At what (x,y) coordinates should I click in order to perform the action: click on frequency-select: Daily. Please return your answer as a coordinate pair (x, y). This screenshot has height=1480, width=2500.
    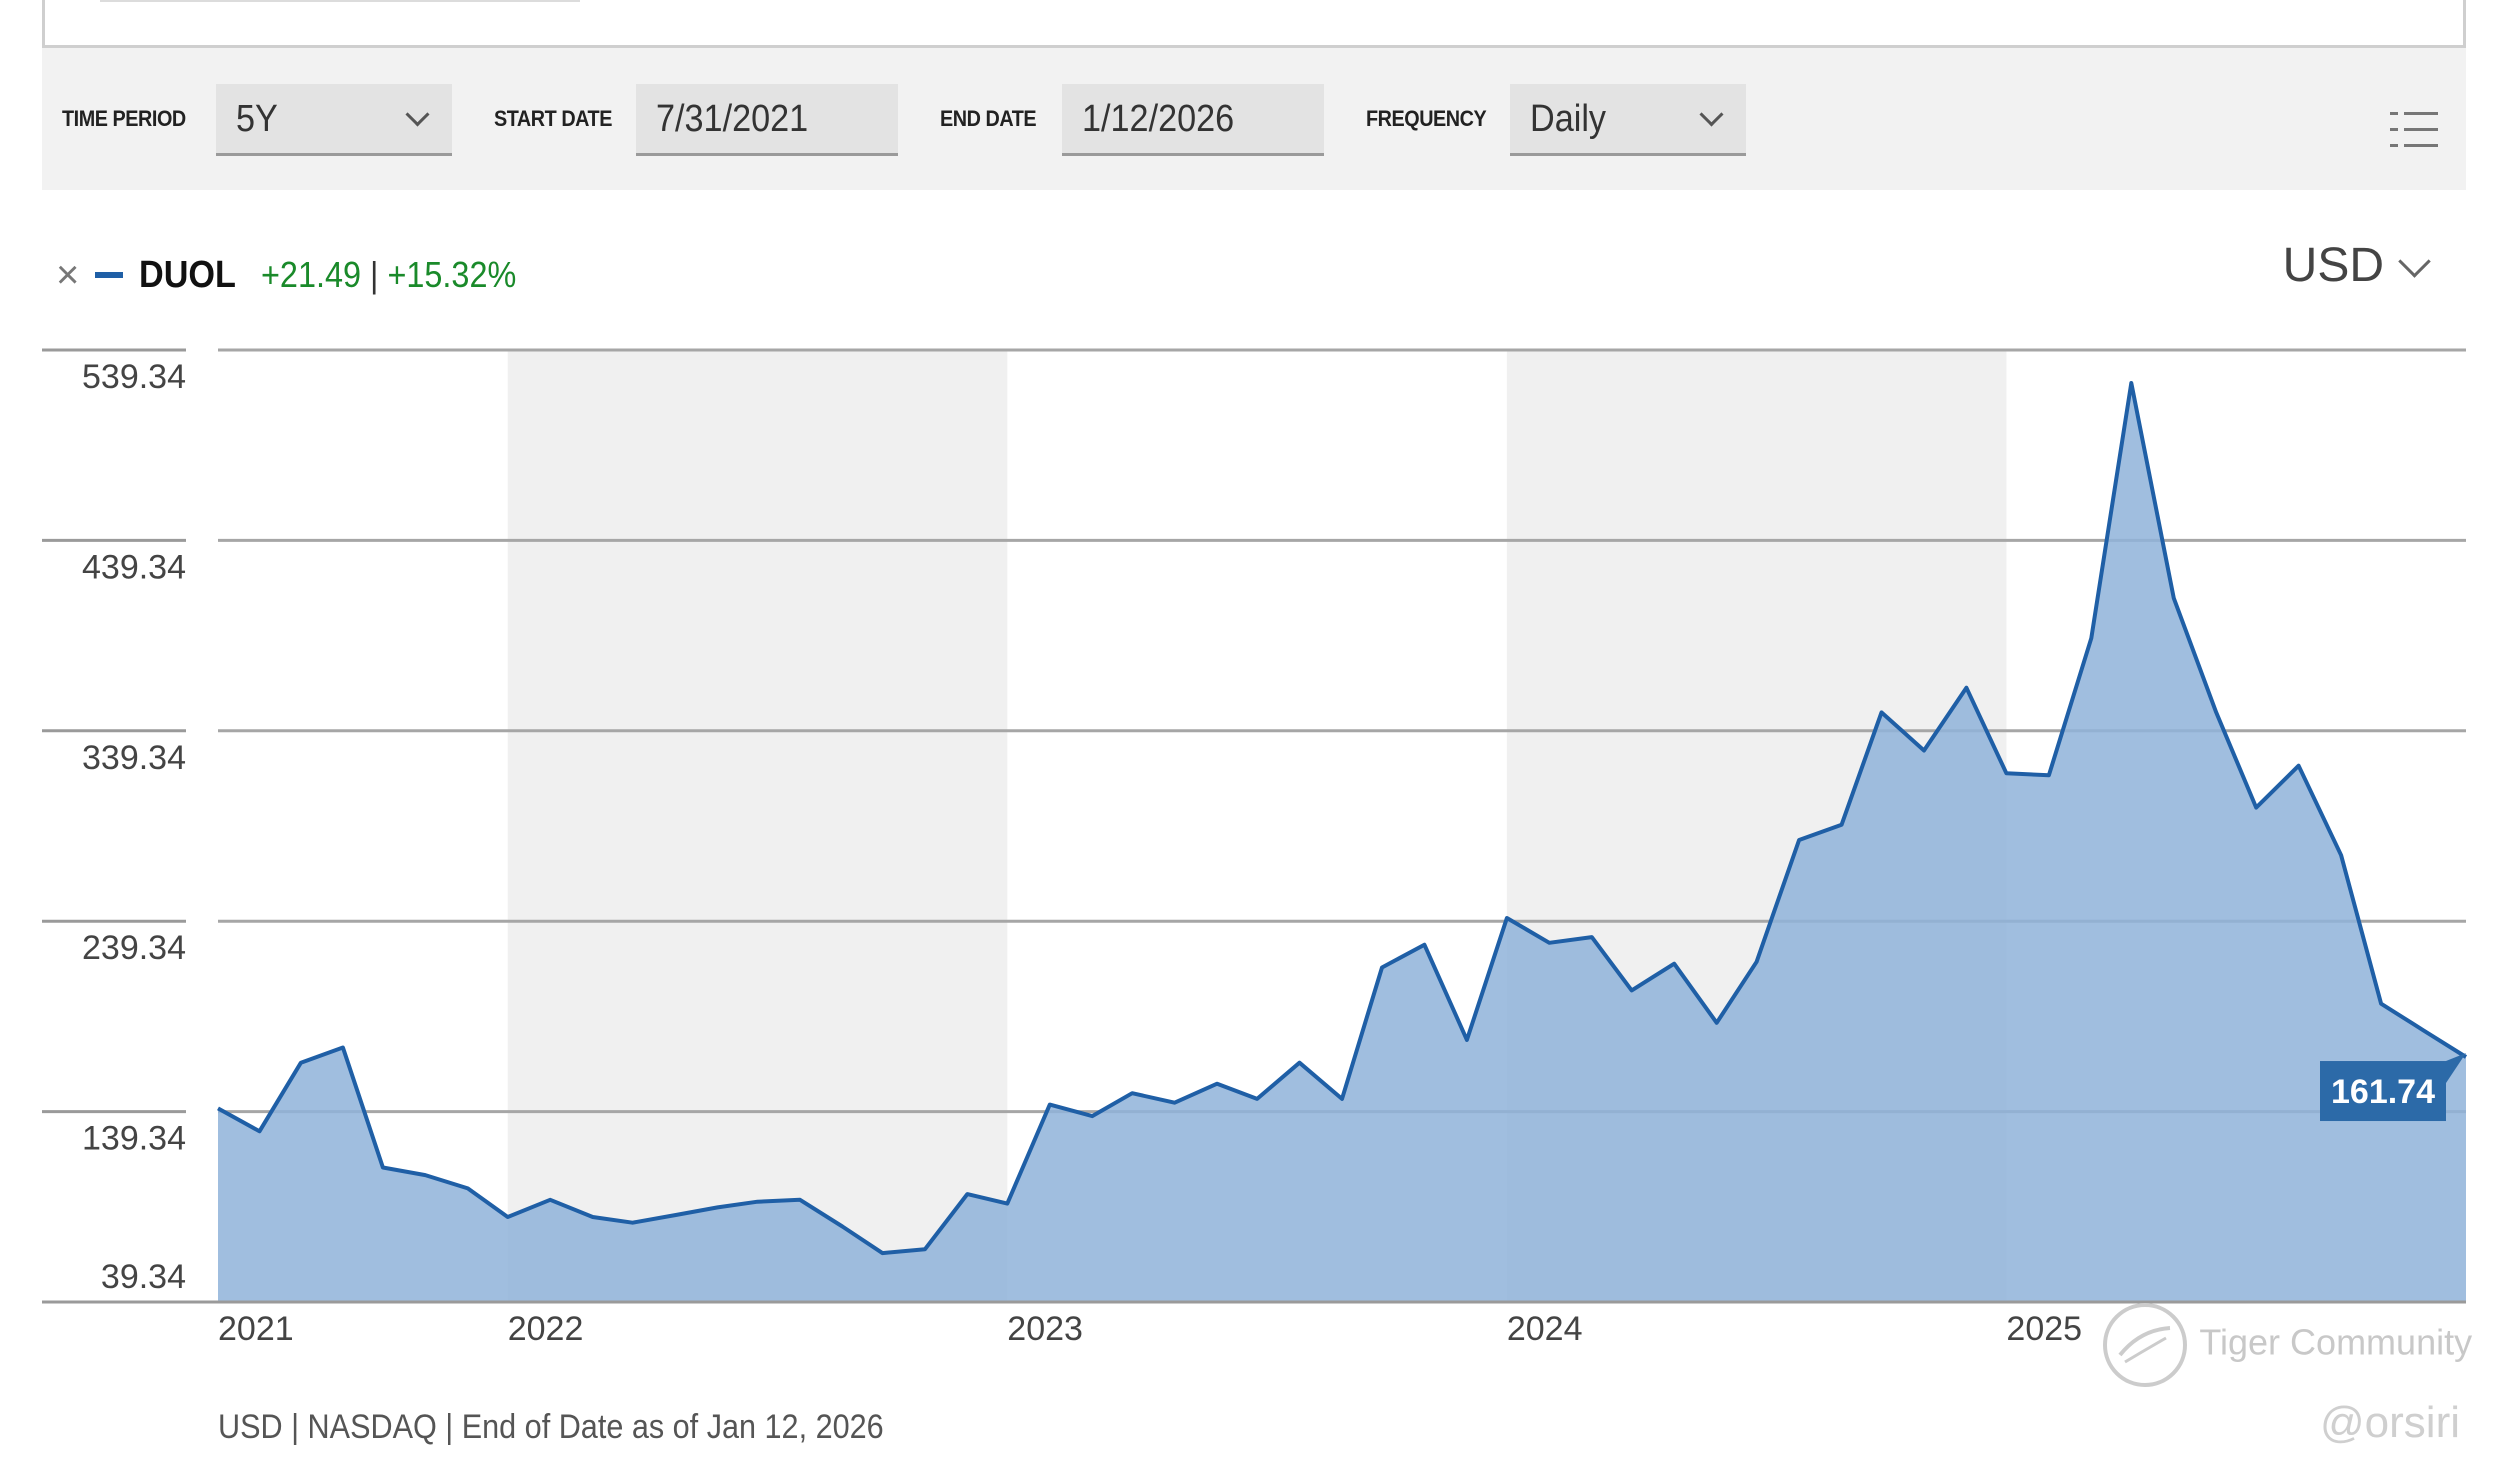
    Looking at the image, I should click on (1628, 120).